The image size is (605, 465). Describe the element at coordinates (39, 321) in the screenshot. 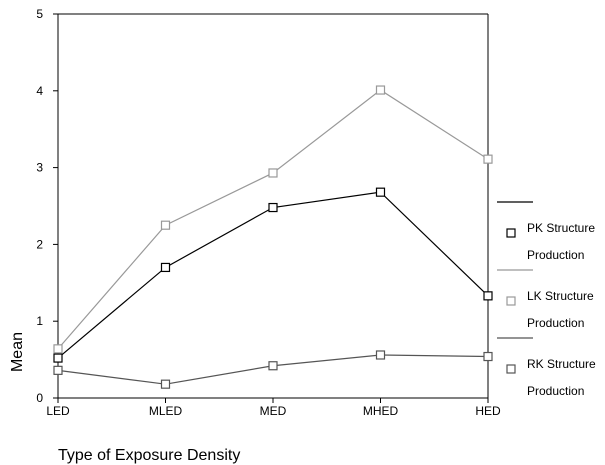

I see `y-tick-label: 1` at that location.